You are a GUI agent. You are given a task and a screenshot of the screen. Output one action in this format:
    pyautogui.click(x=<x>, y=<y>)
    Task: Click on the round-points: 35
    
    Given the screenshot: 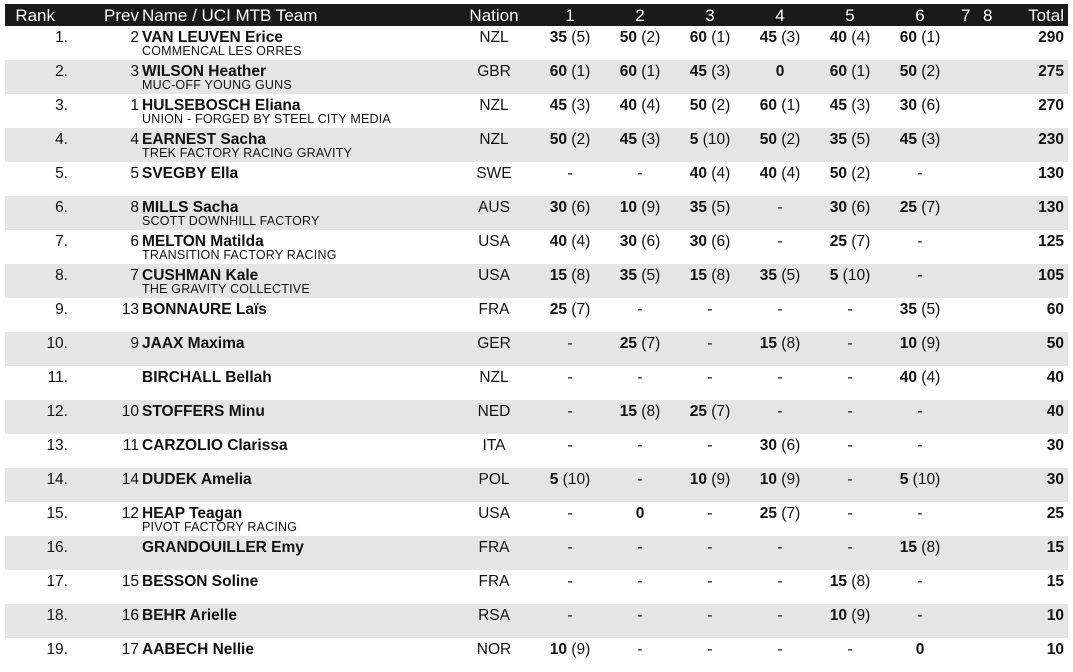 What is the action you would take?
    pyautogui.click(x=838, y=139)
    